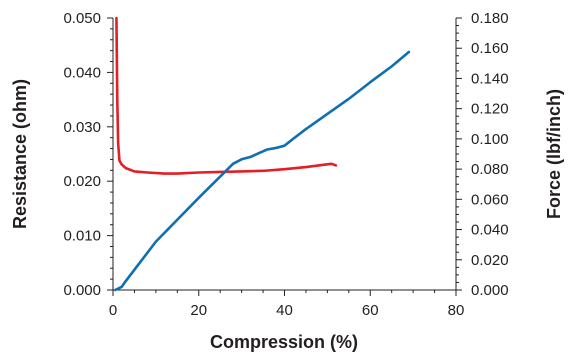 This screenshot has width=568, height=358. Describe the element at coordinates (490, 18) in the screenshot. I see `right-y-tick-label: 0.180` at that location.